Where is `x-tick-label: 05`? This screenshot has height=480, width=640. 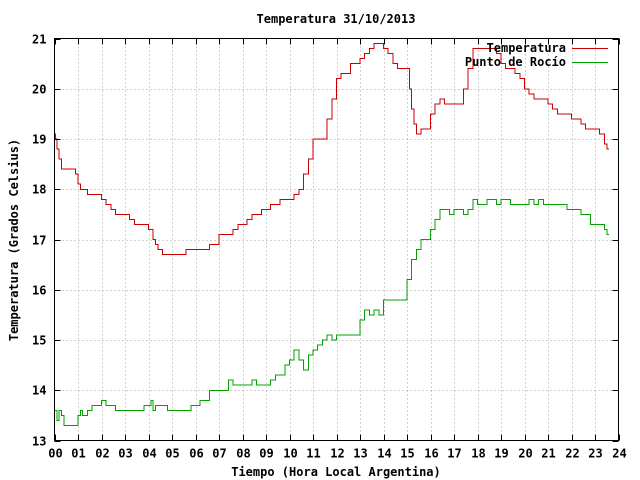 x-tick-label: 05 is located at coordinates (172, 454).